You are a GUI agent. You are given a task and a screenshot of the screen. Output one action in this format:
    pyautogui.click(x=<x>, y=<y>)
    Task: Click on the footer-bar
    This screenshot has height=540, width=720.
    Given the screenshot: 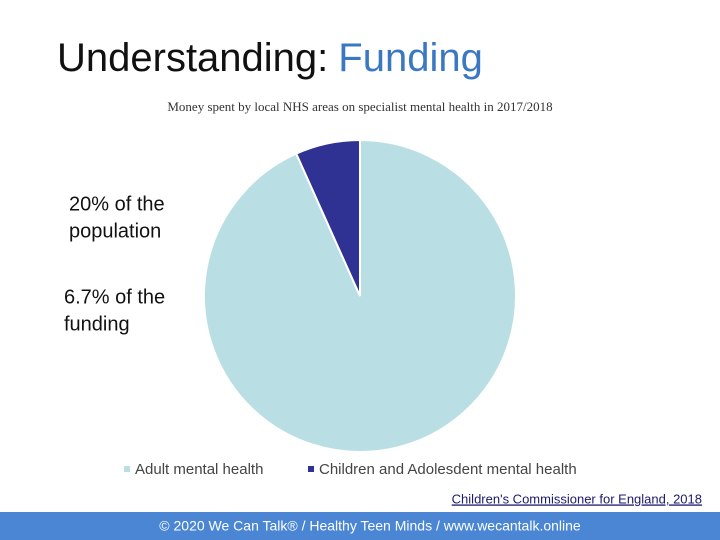 What is the action you would take?
    pyautogui.click(x=360, y=526)
    